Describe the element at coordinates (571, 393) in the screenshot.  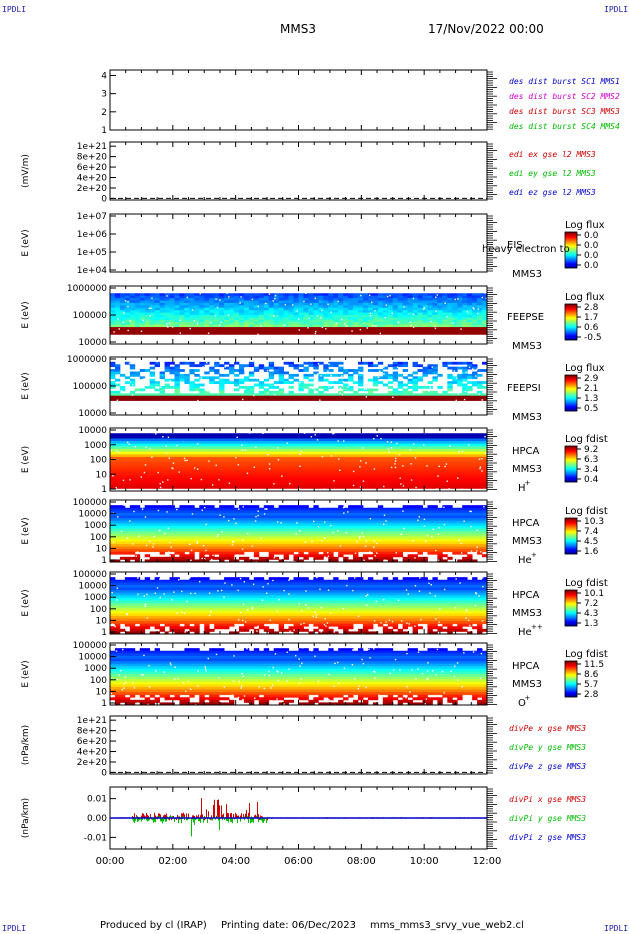
I see `colorbar-cell` at that location.